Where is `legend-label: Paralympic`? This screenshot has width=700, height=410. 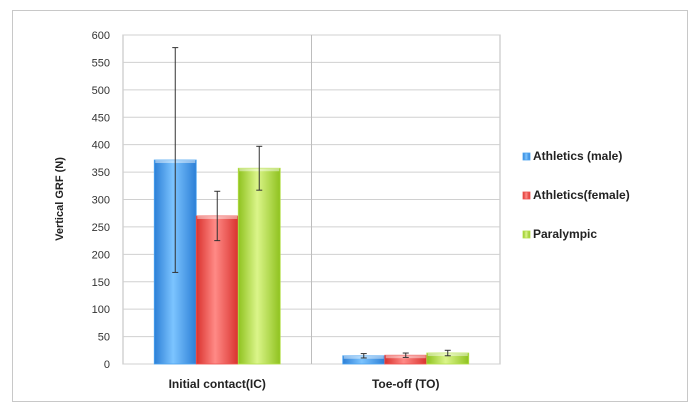 legend-label: Paralympic is located at coordinates (565, 234).